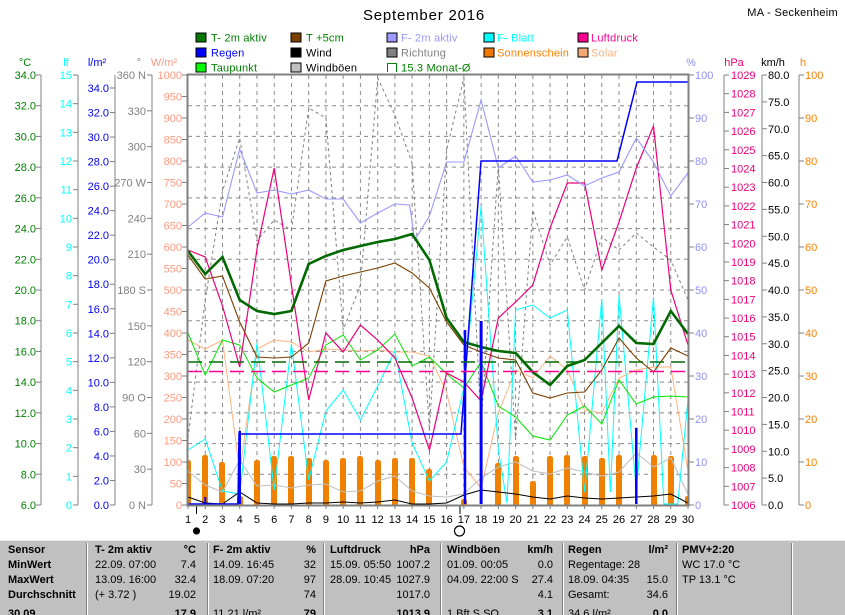 This screenshot has height=615, width=845. I want to click on svg-text: 7.4, so click(188, 565).